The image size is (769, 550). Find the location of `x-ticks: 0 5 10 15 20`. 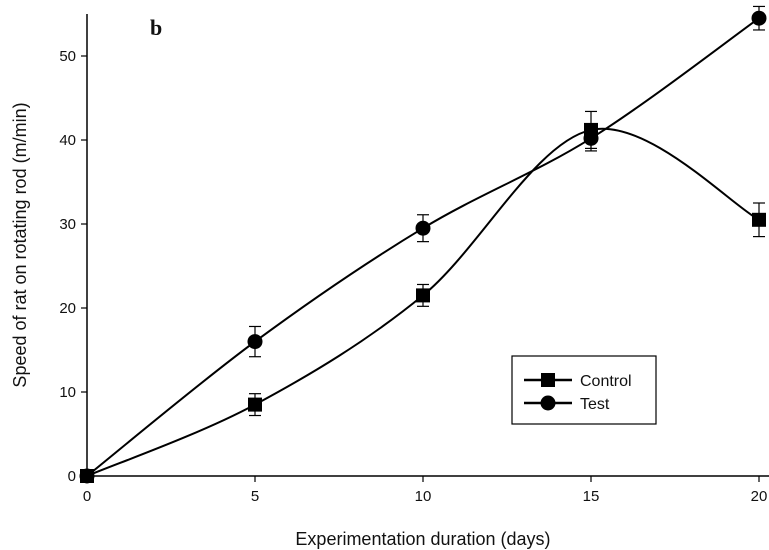

x-ticks: 0 5 10 15 20 is located at coordinates (425, 490).